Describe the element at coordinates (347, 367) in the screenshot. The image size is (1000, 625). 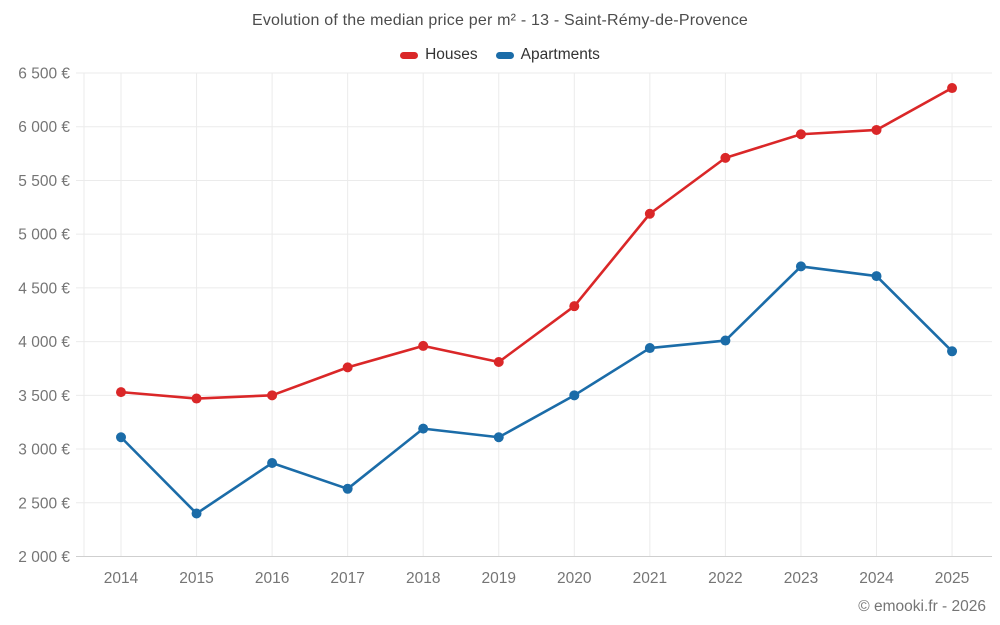
I see `data-point-houses-2017` at that location.